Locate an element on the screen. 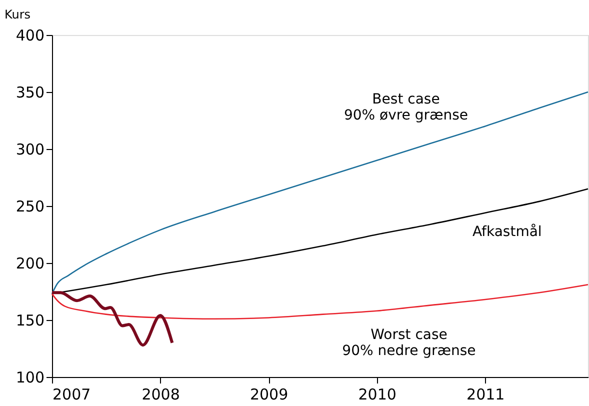 This screenshot has width=589, height=406. y-tick-label: 200 is located at coordinates (30, 263).